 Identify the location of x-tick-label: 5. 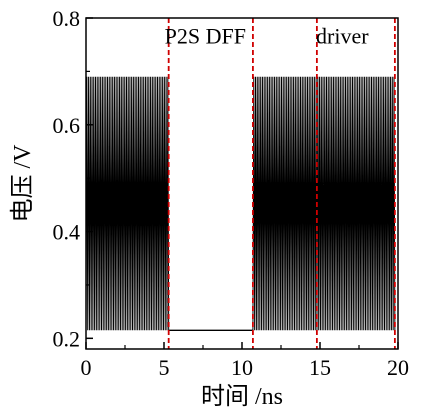
(164, 367).